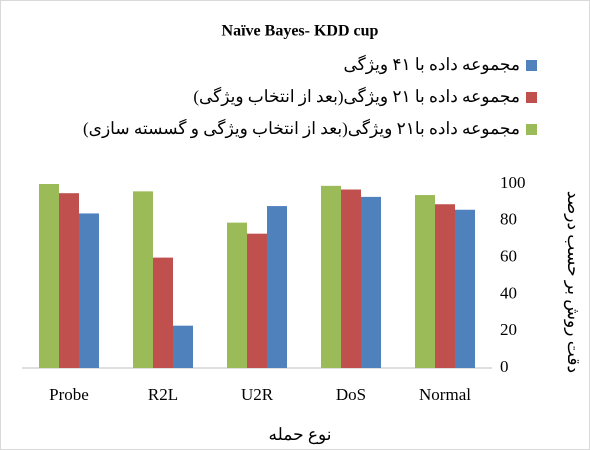 The height and width of the screenshot is (450, 590). I want to click on y-tick-label: 0, so click(504, 366).